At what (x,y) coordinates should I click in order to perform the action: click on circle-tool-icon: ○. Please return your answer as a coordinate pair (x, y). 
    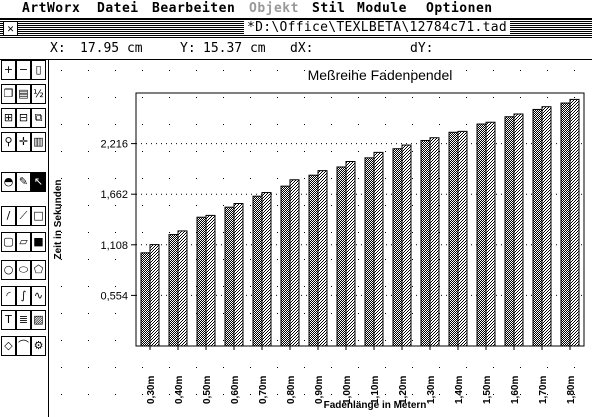
    Looking at the image, I should click on (8, 270).